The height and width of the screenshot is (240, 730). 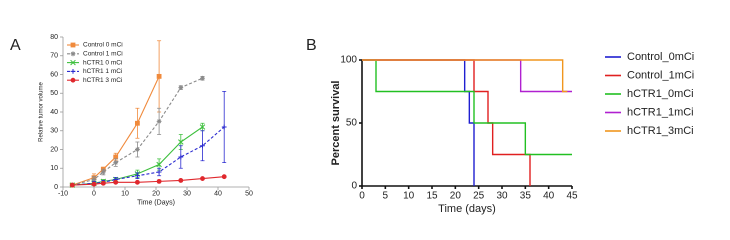 I want to click on legend-label: Control 1 mCi, so click(x=103, y=54).